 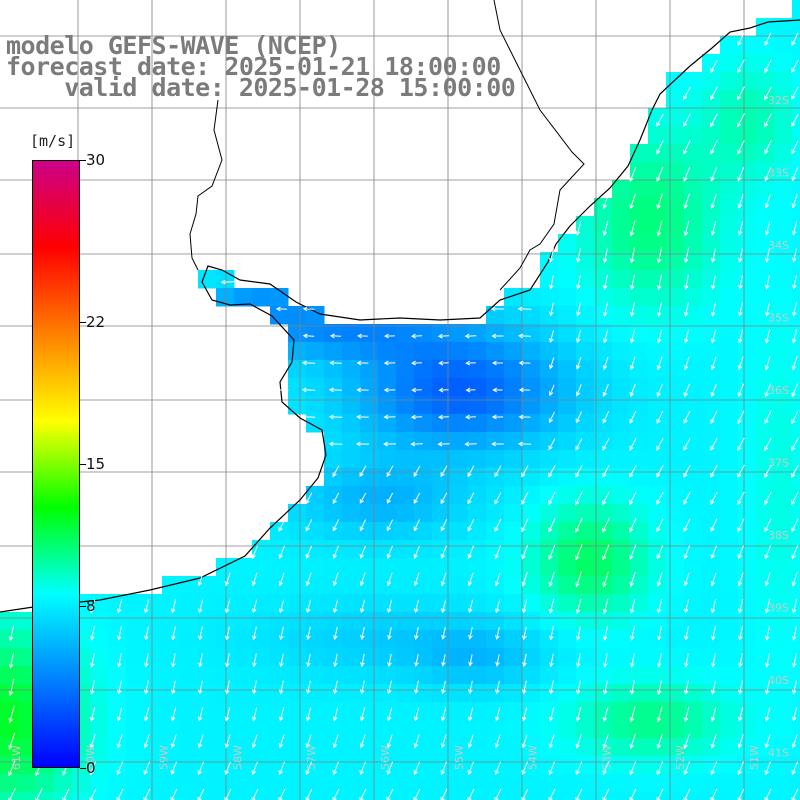 I want to click on longitude-label: 61W, so click(x=16, y=757).